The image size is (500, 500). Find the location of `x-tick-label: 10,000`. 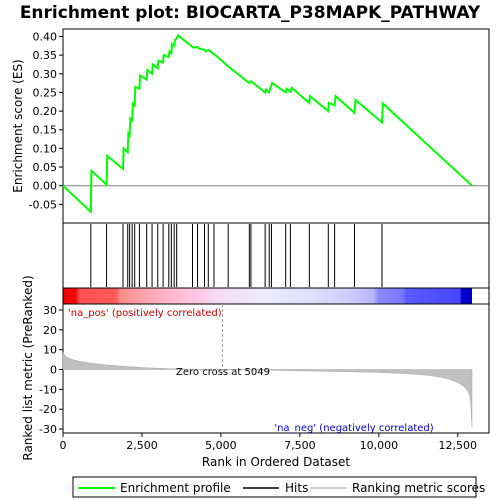

x-tick-label: 10,000 is located at coordinates (379, 445).